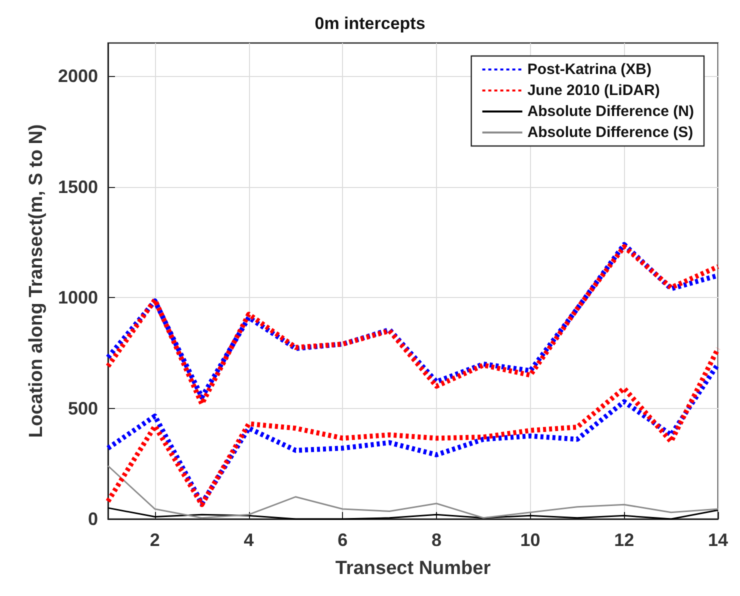 This screenshot has width=740, height=596. What do you see at coordinates (78, 298) in the screenshot?
I see `y-tick-label: 1000` at bounding box center [78, 298].